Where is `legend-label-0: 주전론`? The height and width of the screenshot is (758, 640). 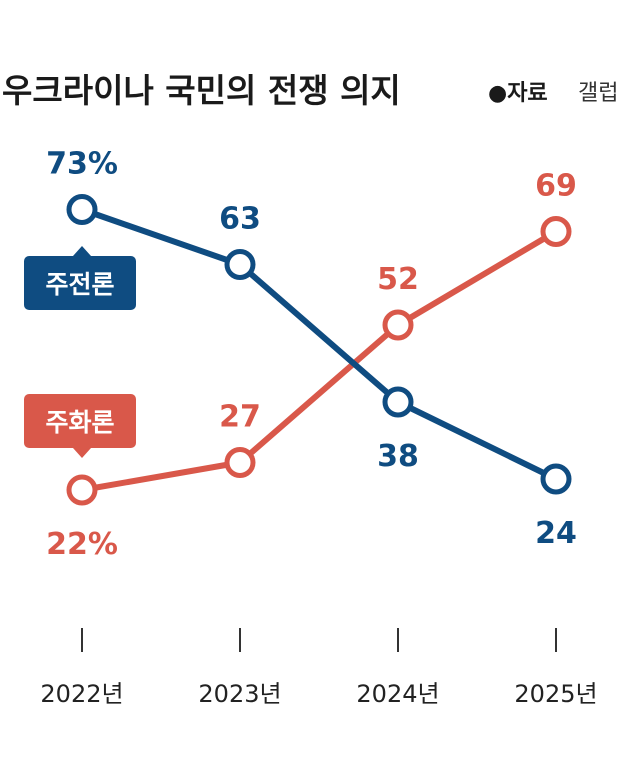
legend-label-0: 주전론 is located at coordinates (79, 284).